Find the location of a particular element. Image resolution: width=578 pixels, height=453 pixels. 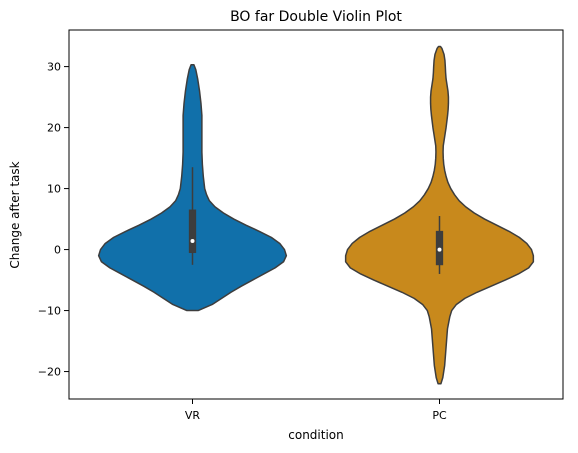

iqr-box-vr is located at coordinates (192, 231).